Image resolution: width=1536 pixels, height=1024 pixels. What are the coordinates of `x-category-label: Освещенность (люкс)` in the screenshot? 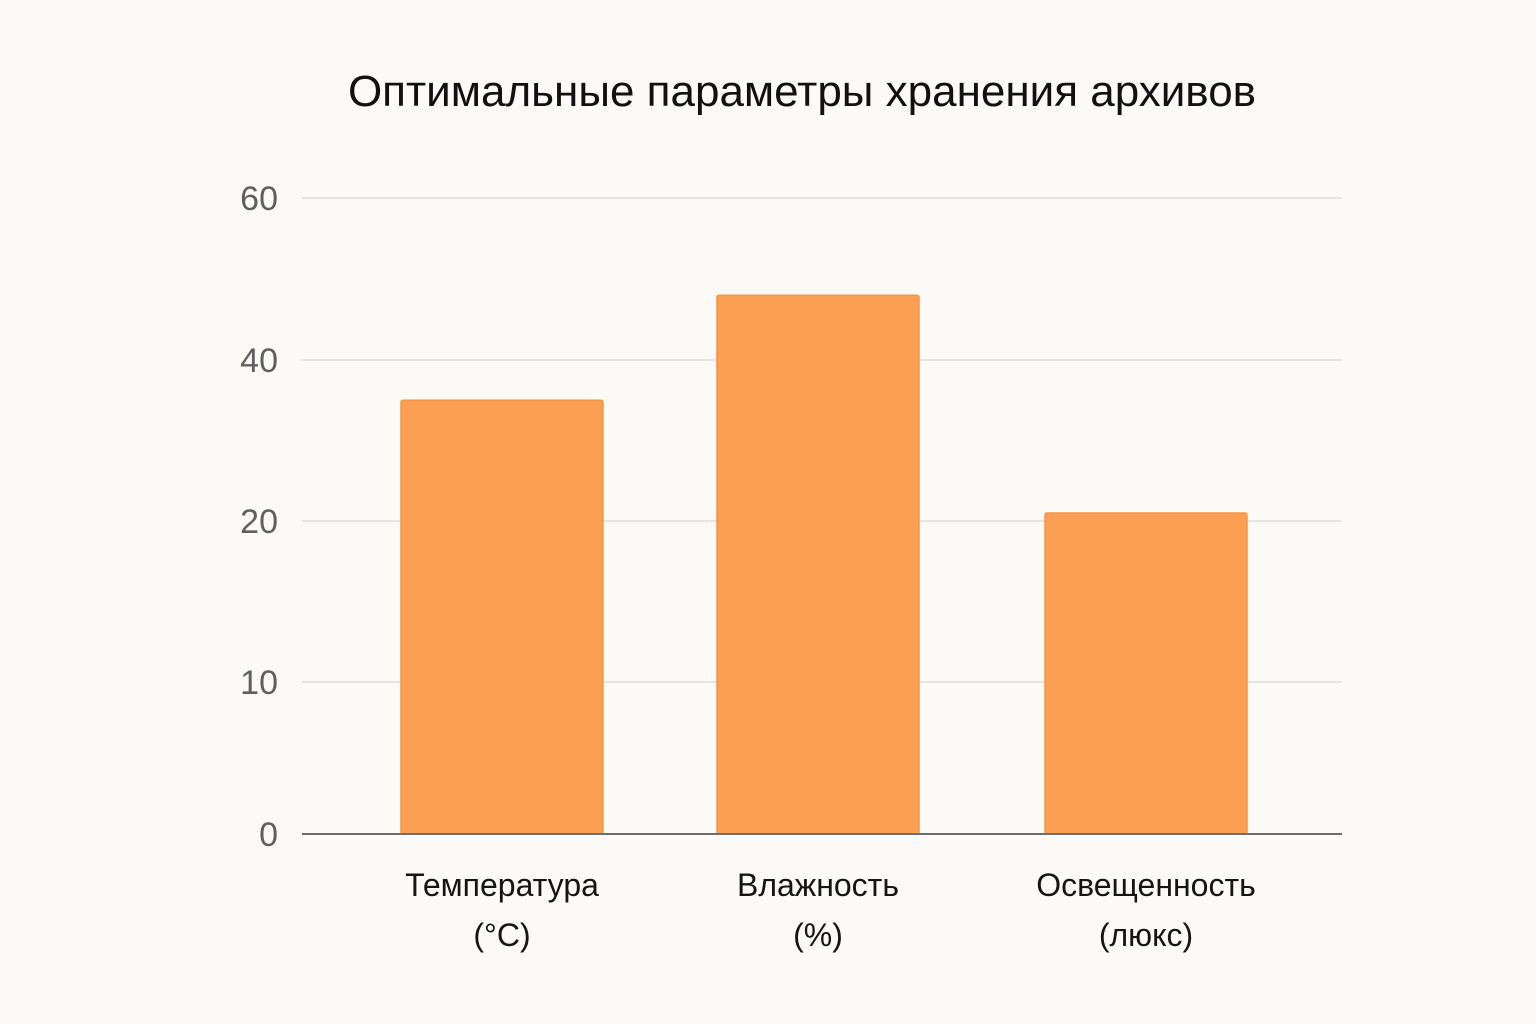 It's located at (1146, 910).